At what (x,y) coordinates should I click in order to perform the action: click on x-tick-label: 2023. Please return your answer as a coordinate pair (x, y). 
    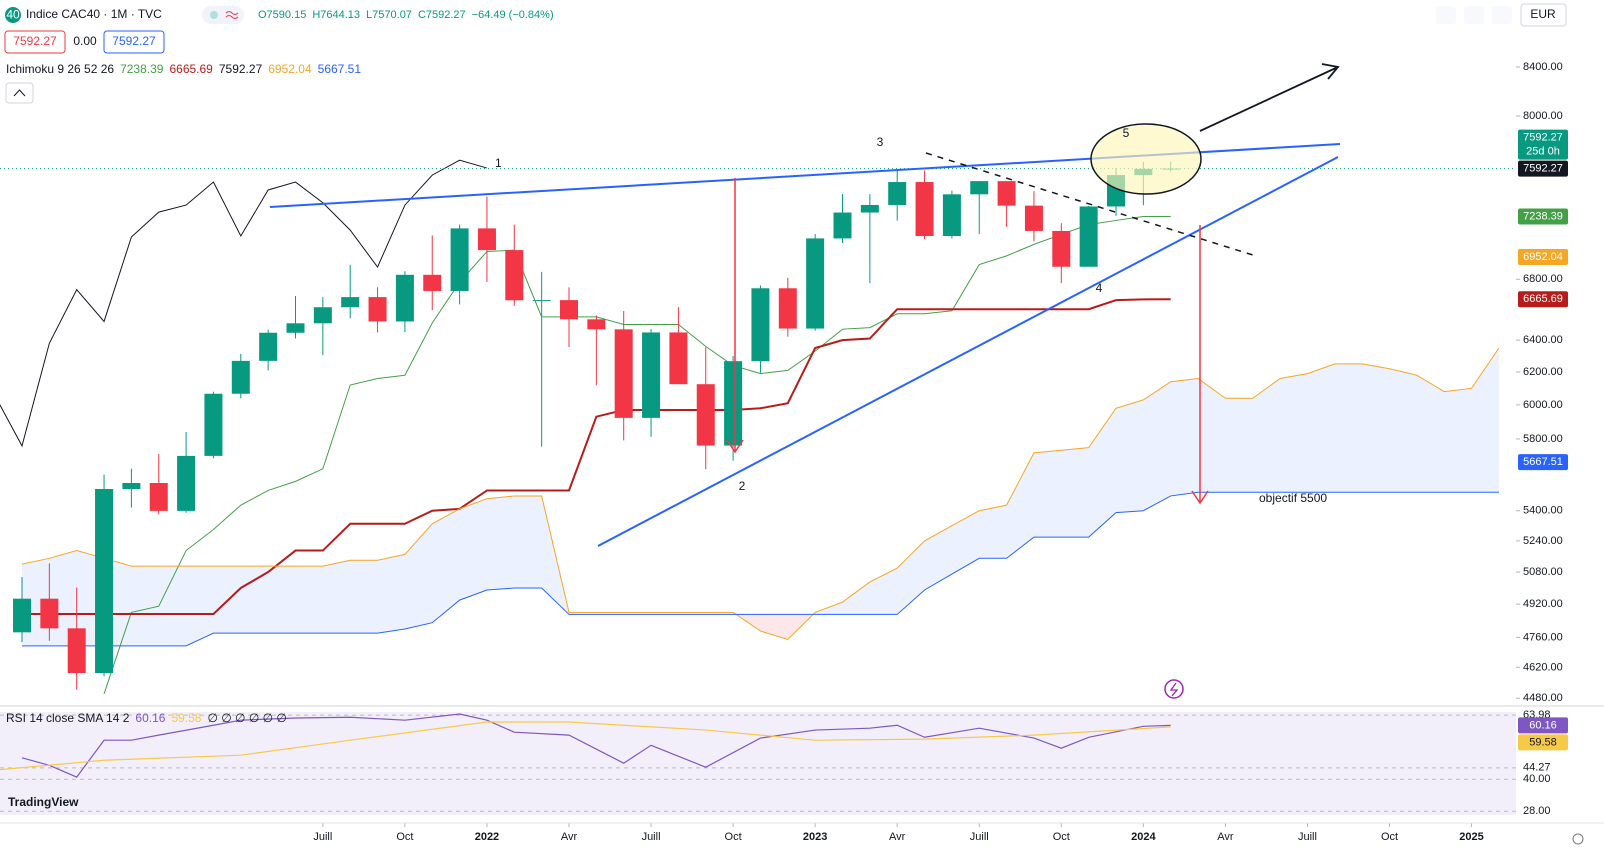
    Looking at the image, I should click on (815, 837).